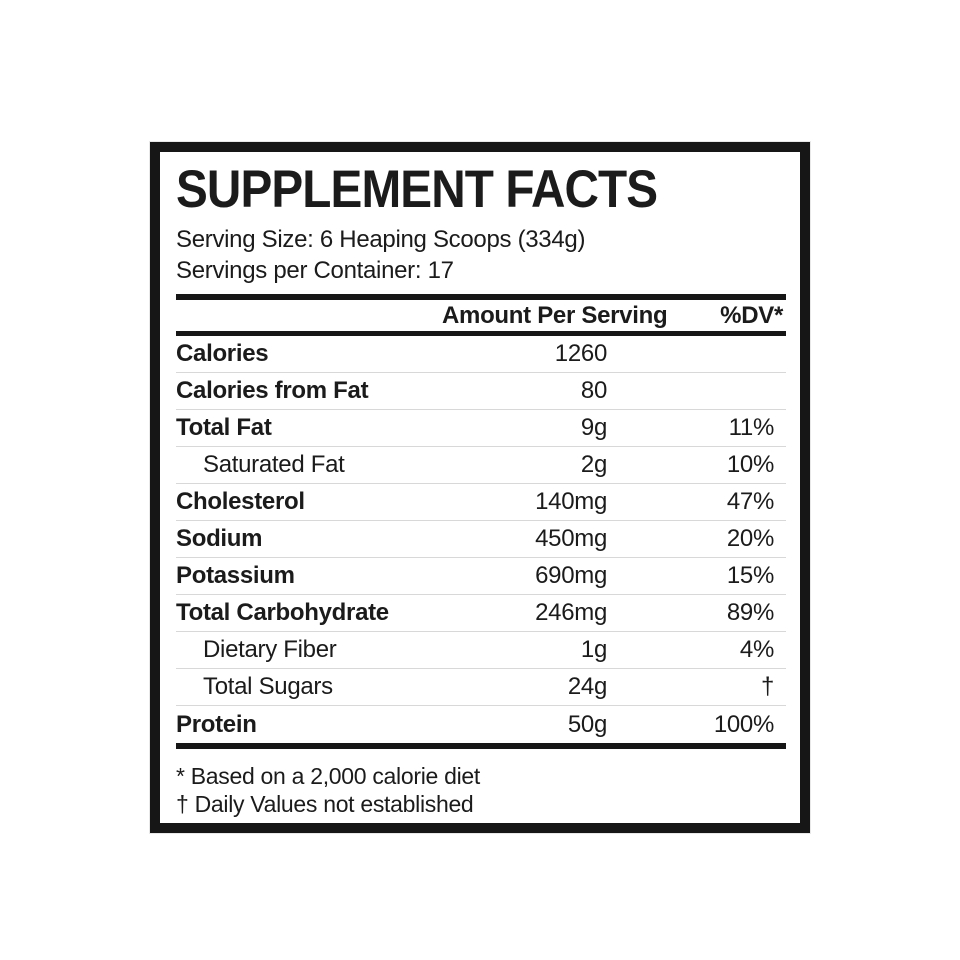  I want to click on table-header-row: Amount Per Serving %DV*, so click(481, 315).